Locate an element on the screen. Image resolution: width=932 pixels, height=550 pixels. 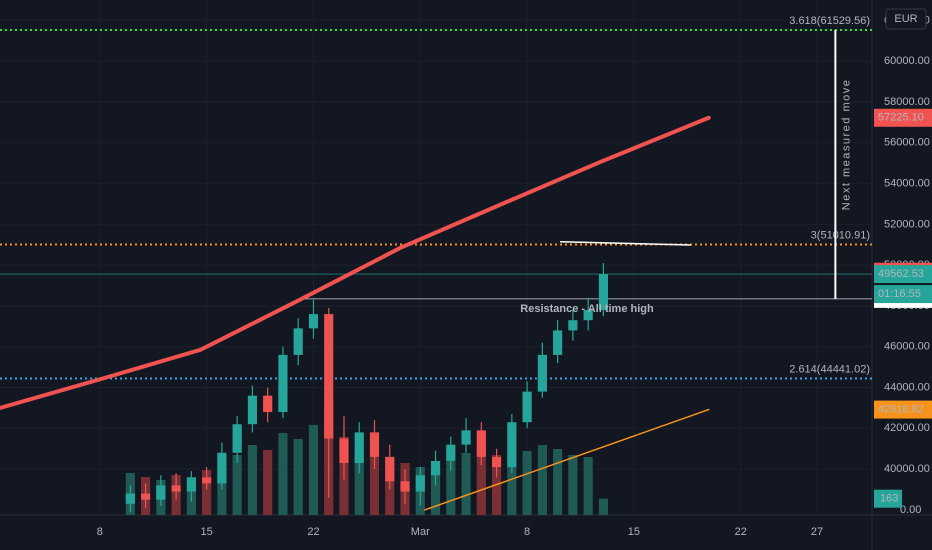
price-badge-label: 57225.10 is located at coordinates (901, 118).